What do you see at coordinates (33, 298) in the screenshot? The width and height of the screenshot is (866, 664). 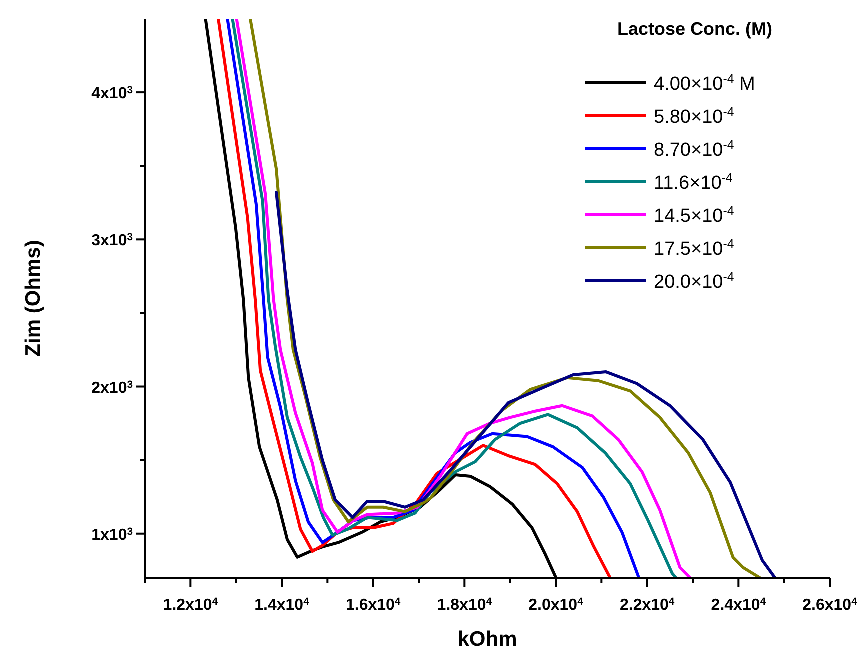 I see `y-axis-title: Zim (Ohms)` at bounding box center [33, 298].